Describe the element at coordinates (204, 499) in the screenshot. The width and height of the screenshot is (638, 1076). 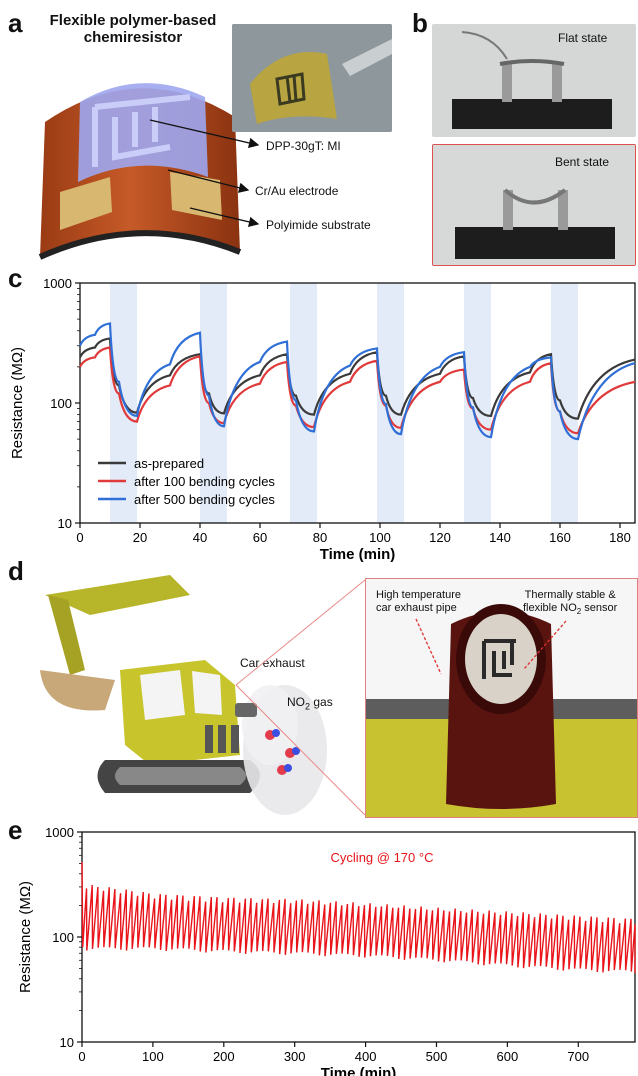
I see `legend-label: after 500 bending cycles` at that location.